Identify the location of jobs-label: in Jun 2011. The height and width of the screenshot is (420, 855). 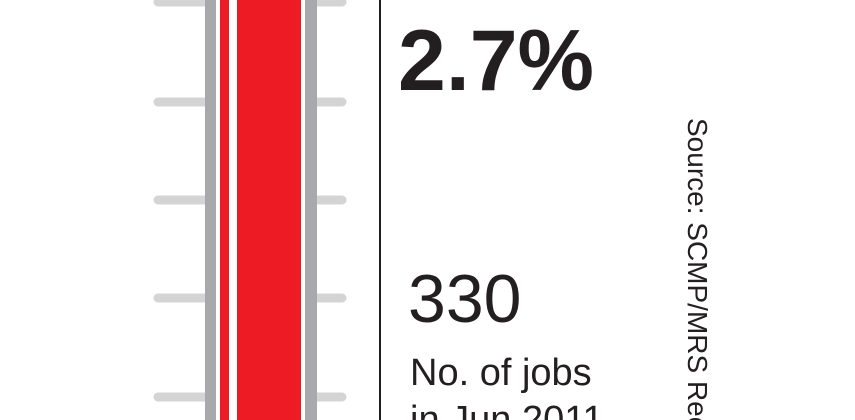
(507, 409).